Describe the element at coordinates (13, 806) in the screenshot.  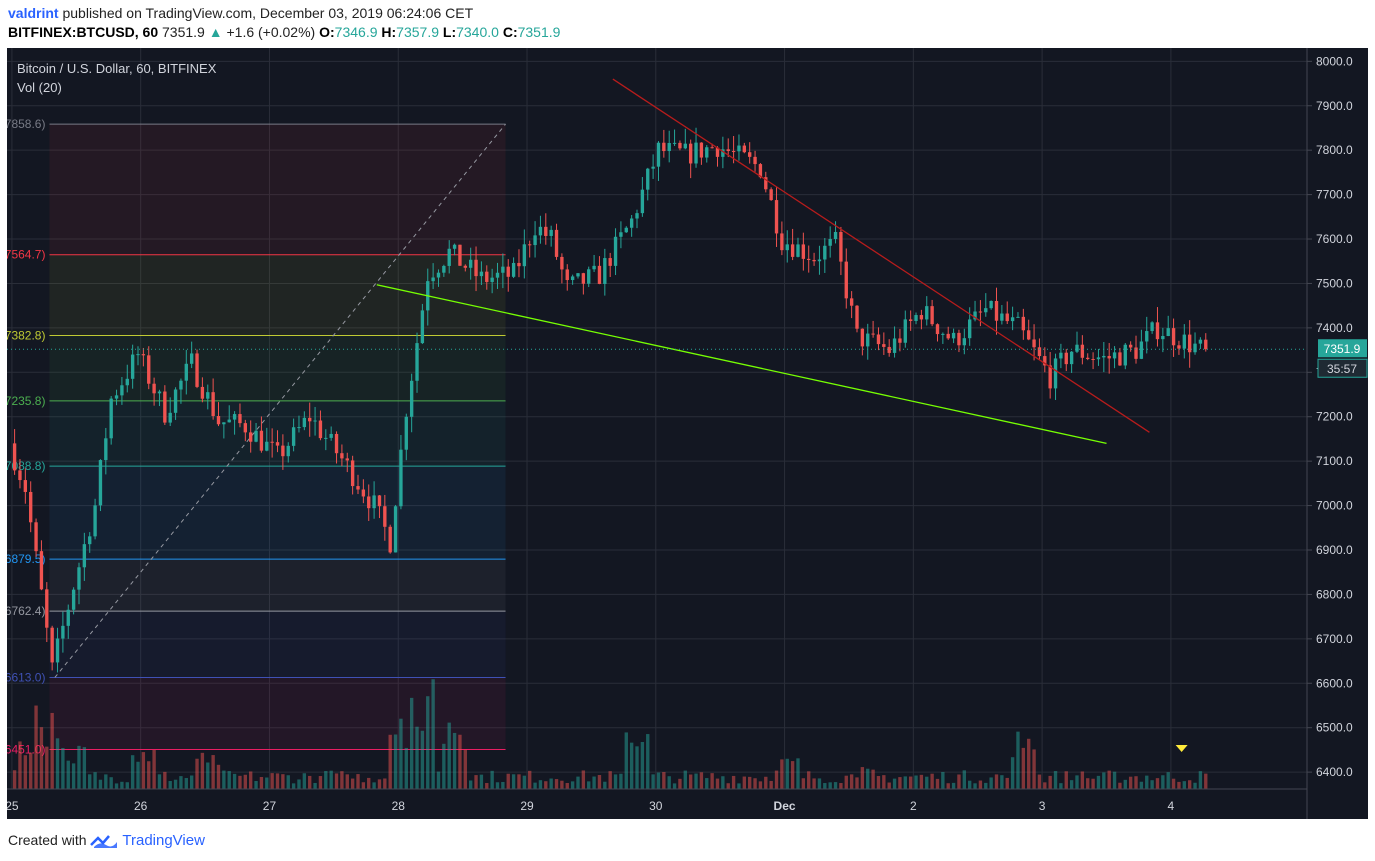
I see `time-tick-label: 25` at that location.